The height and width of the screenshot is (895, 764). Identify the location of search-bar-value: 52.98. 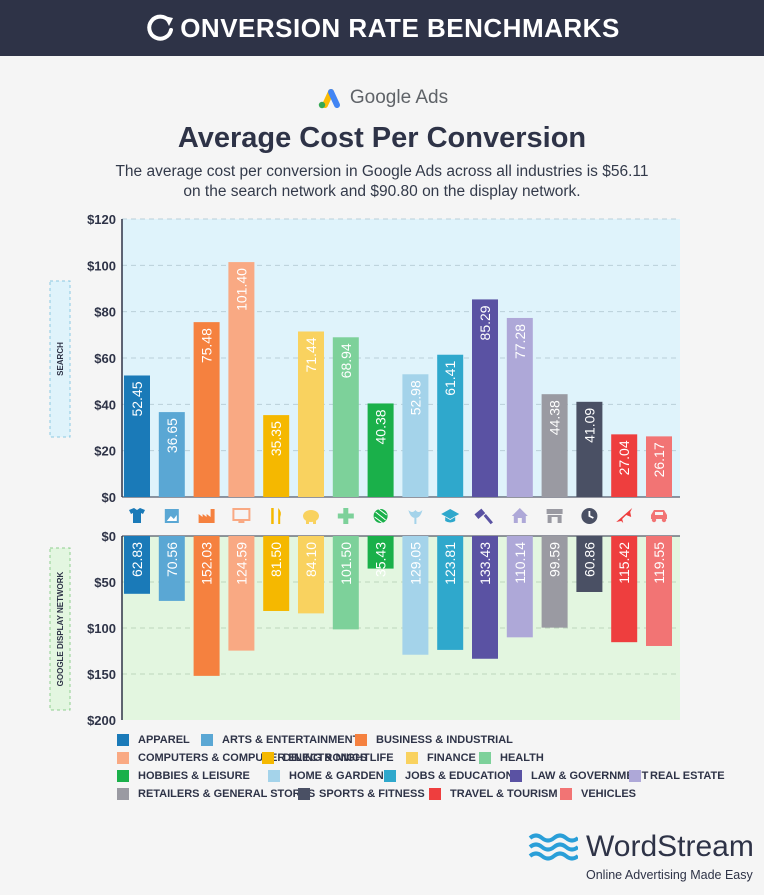
(415, 397).